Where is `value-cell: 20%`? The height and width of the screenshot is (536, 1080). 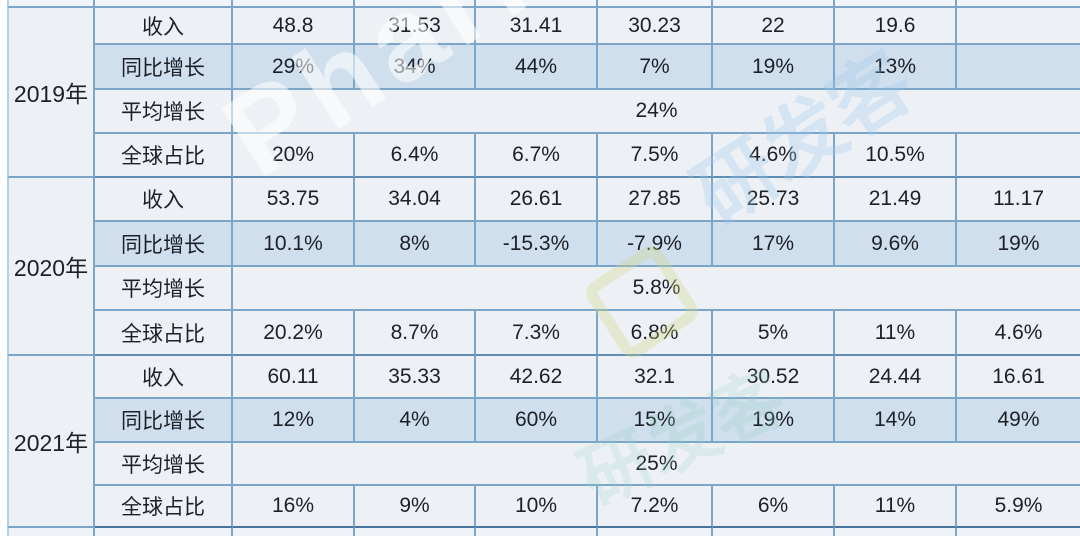 value-cell: 20% is located at coordinates (294, 156).